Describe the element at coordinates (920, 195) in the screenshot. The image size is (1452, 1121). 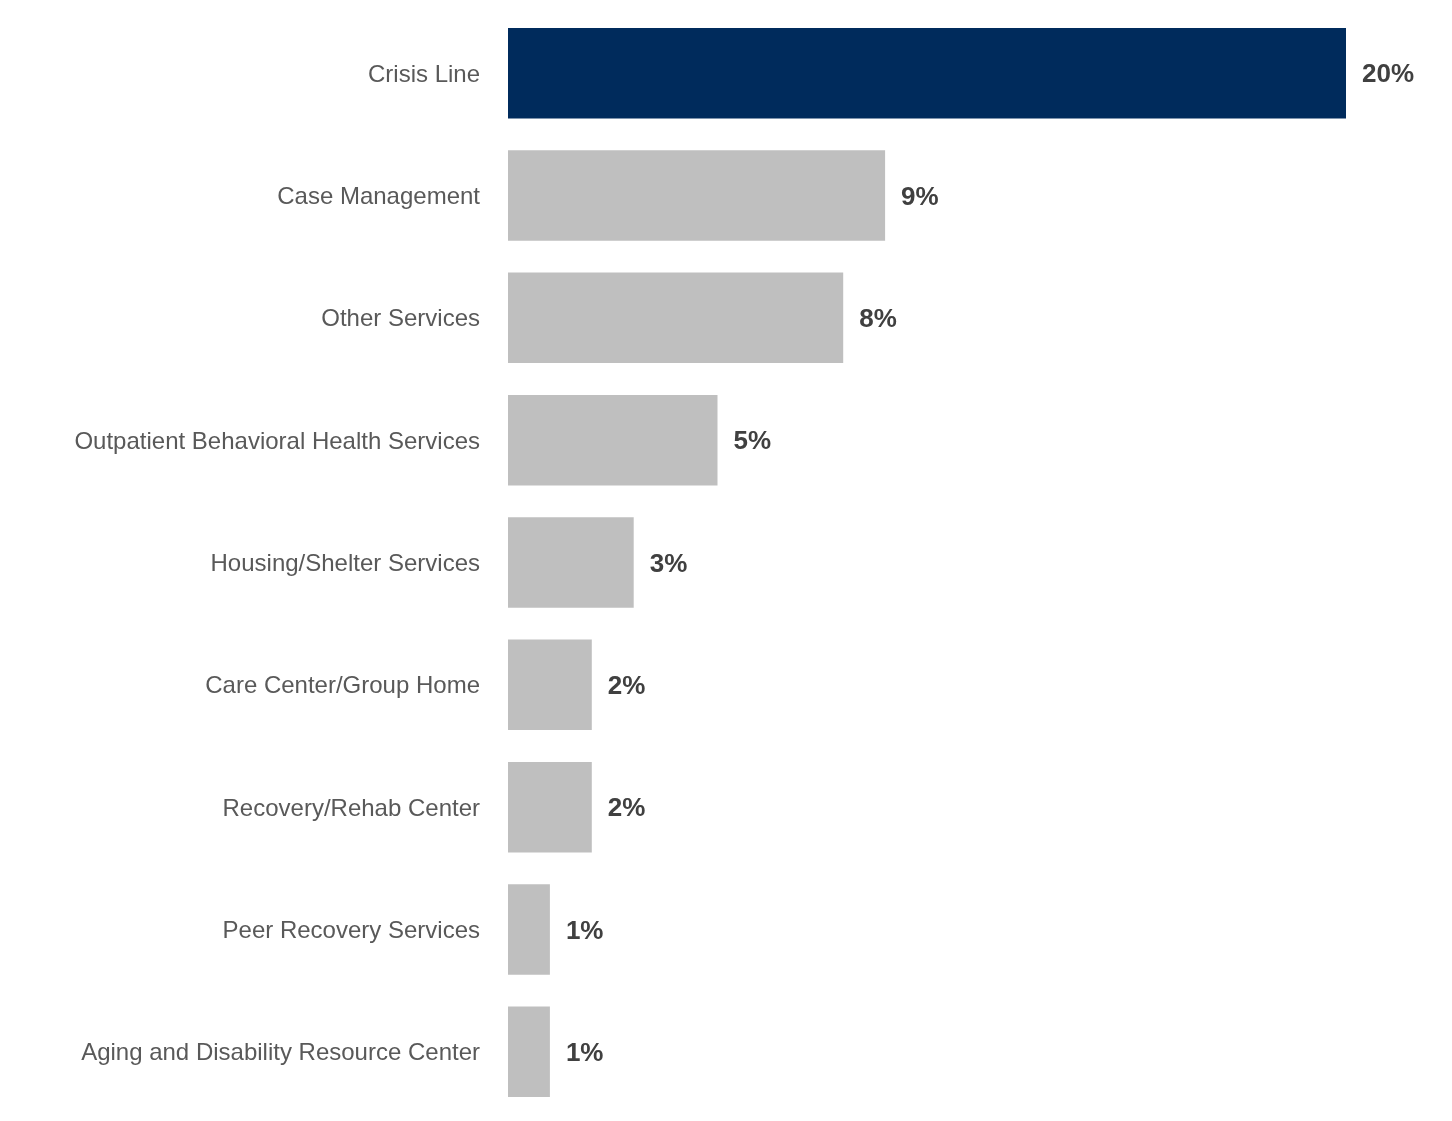
I see `data-label: 9%` at that location.